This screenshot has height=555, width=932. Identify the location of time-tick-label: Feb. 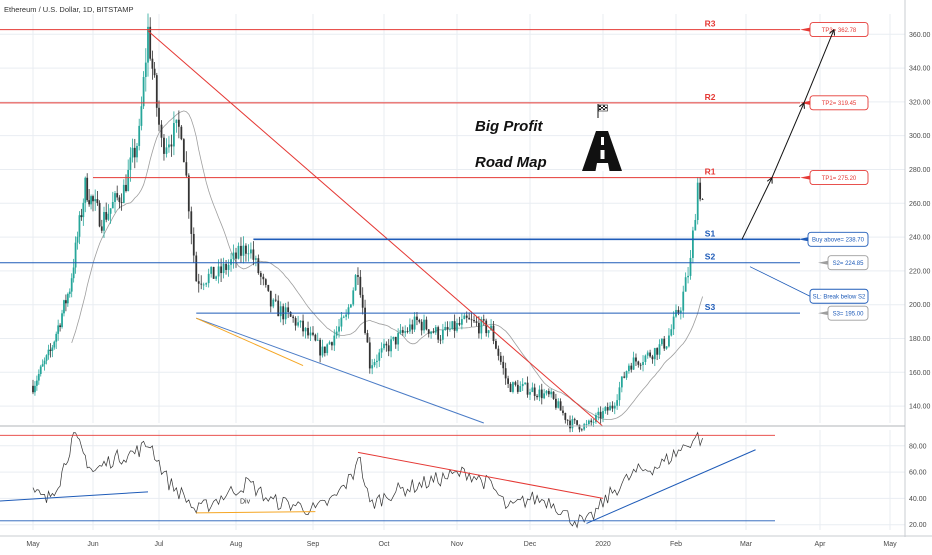
(676, 544).